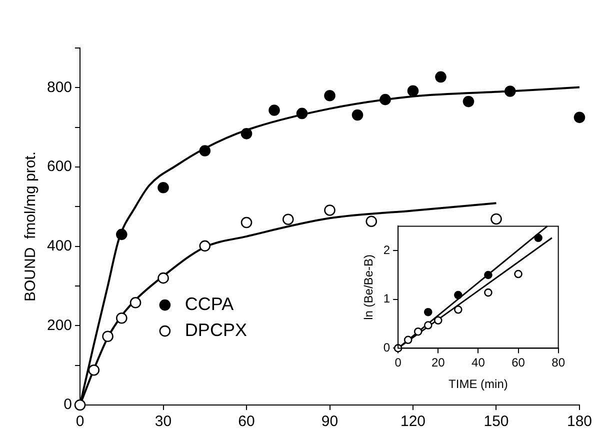 The width and height of the screenshot is (603, 442). Describe the element at coordinates (386, 299) in the screenshot. I see `y-tick-label: 1` at that location.